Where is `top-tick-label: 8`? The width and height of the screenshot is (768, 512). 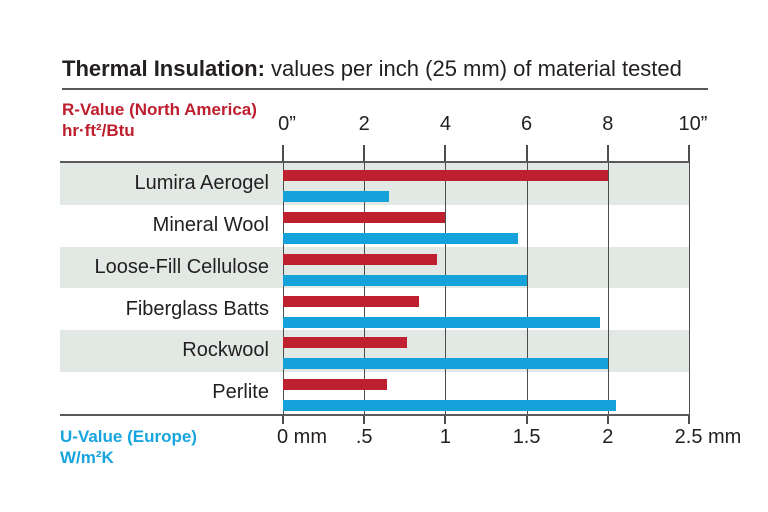
top-tick-label: 8 is located at coordinates (608, 124).